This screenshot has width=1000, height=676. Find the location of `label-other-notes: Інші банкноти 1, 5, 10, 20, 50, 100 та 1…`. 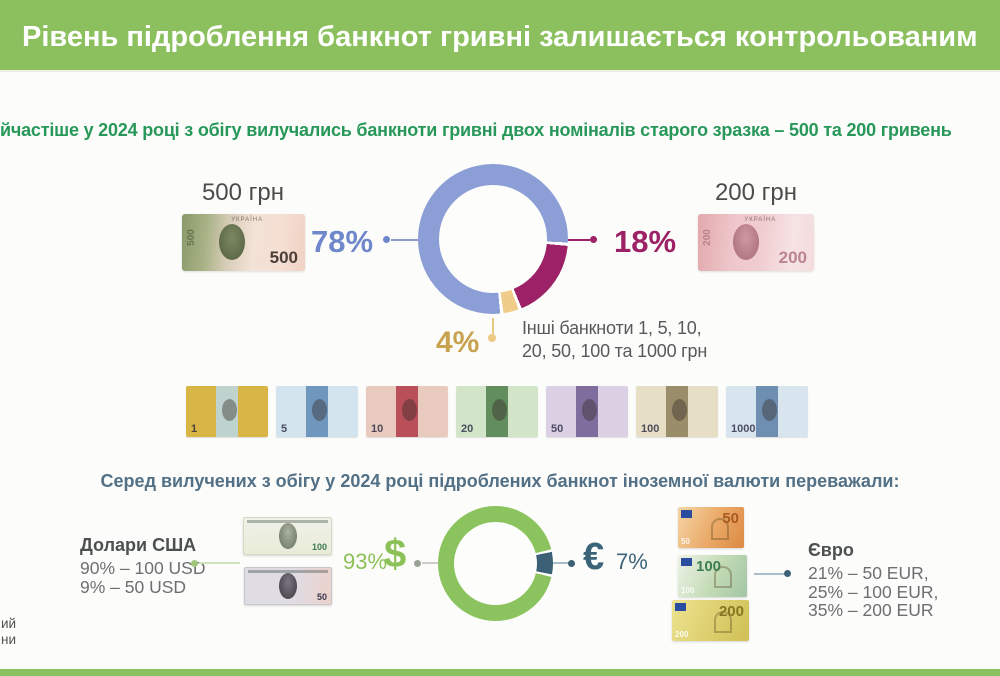

label-other-notes: Інші банкноти 1, 5, 10, 20, 50, 100 та 1… is located at coordinates (637, 340).